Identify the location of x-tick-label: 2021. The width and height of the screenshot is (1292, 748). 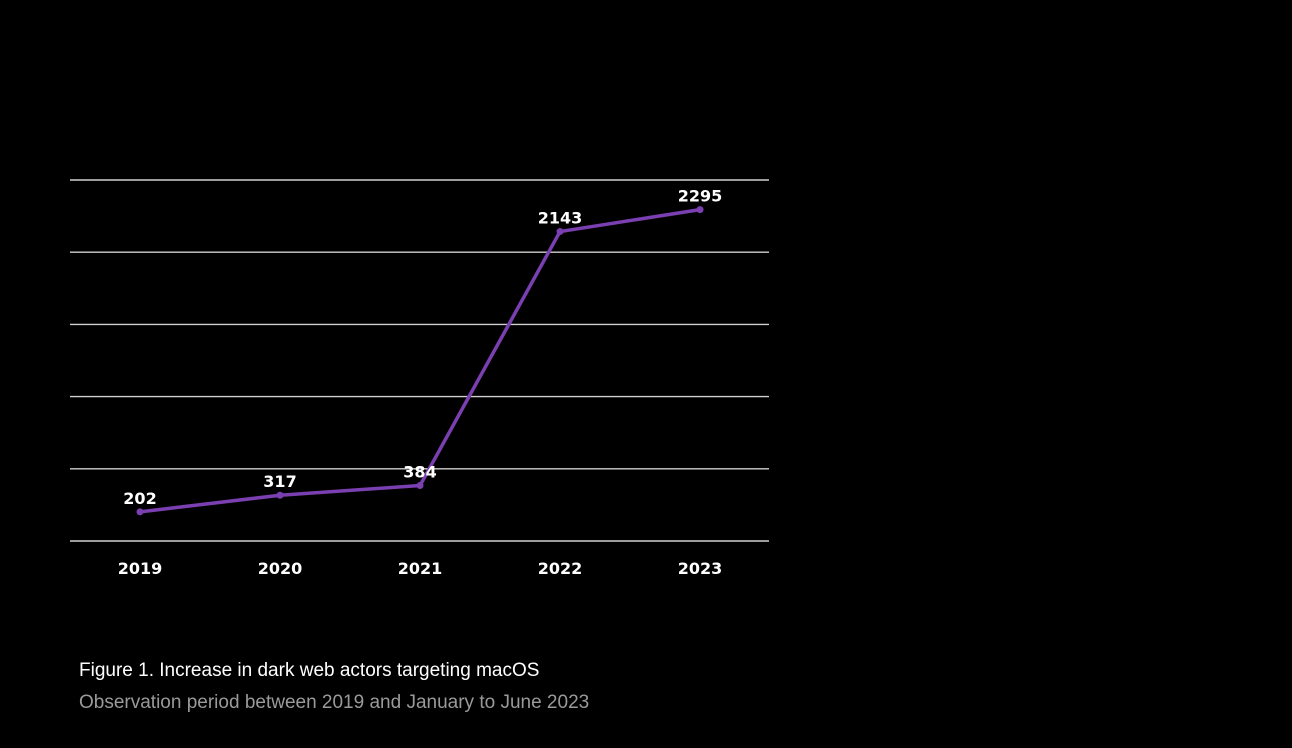
(420, 568).